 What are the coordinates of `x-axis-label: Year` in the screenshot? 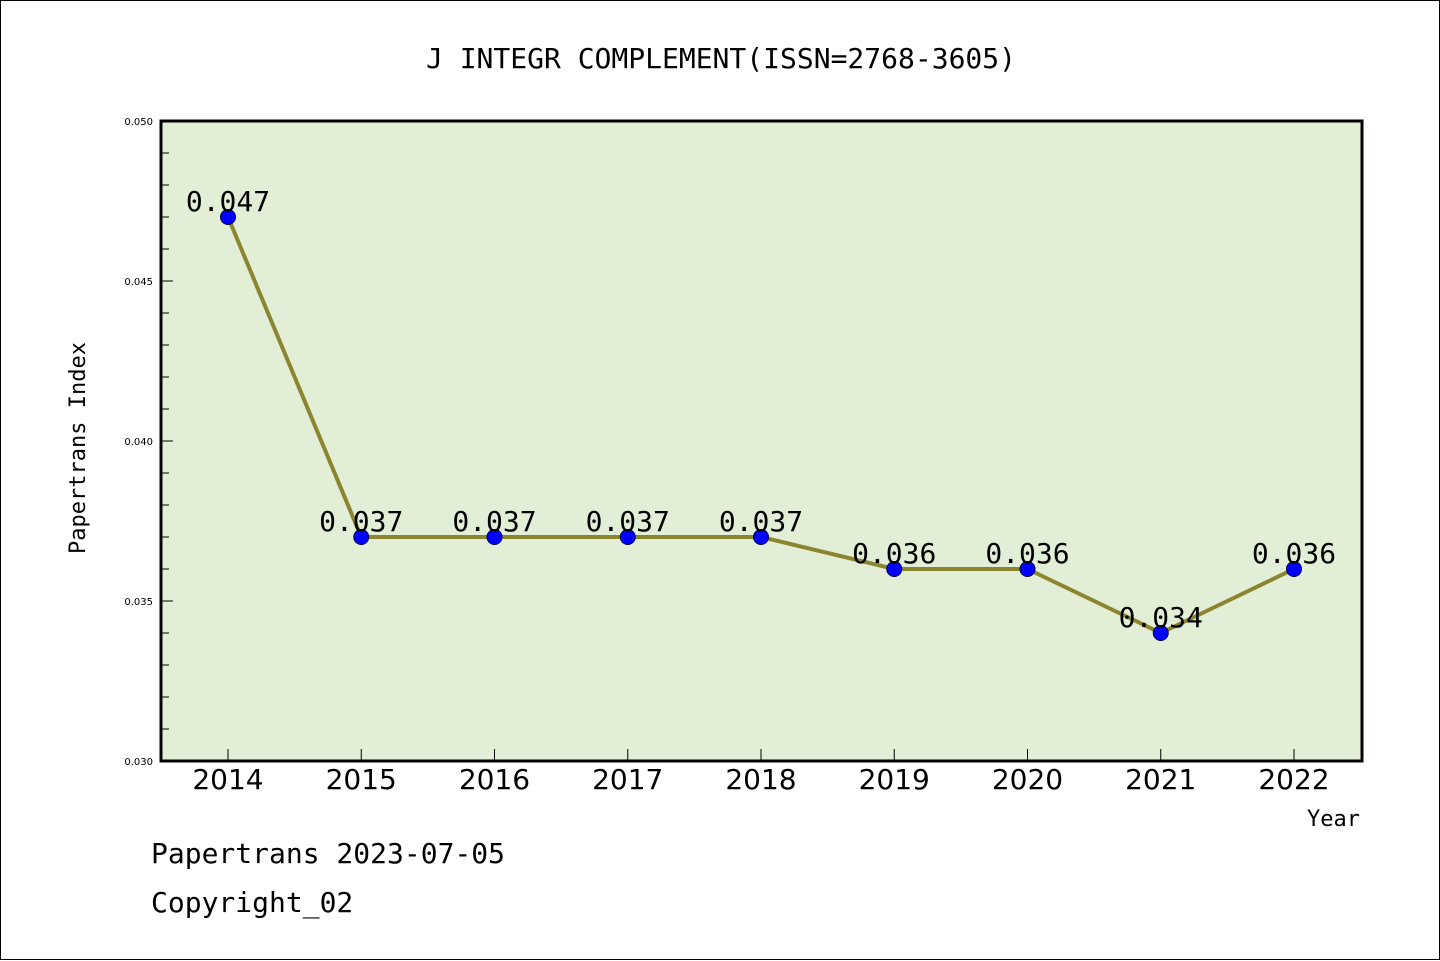 It's located at (1333, 819).